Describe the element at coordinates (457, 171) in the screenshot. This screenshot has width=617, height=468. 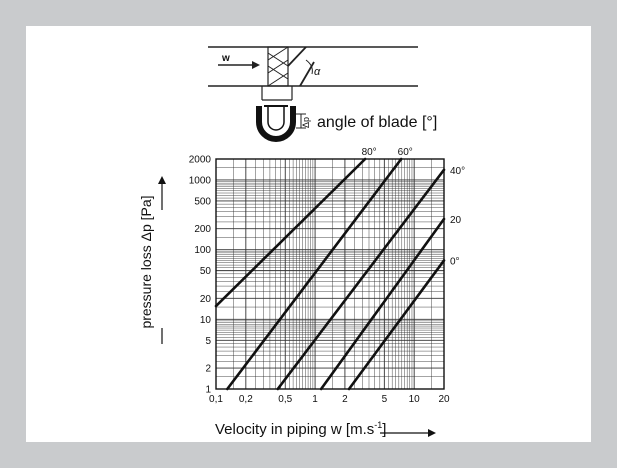
I see `series-label: 40°` at that location.